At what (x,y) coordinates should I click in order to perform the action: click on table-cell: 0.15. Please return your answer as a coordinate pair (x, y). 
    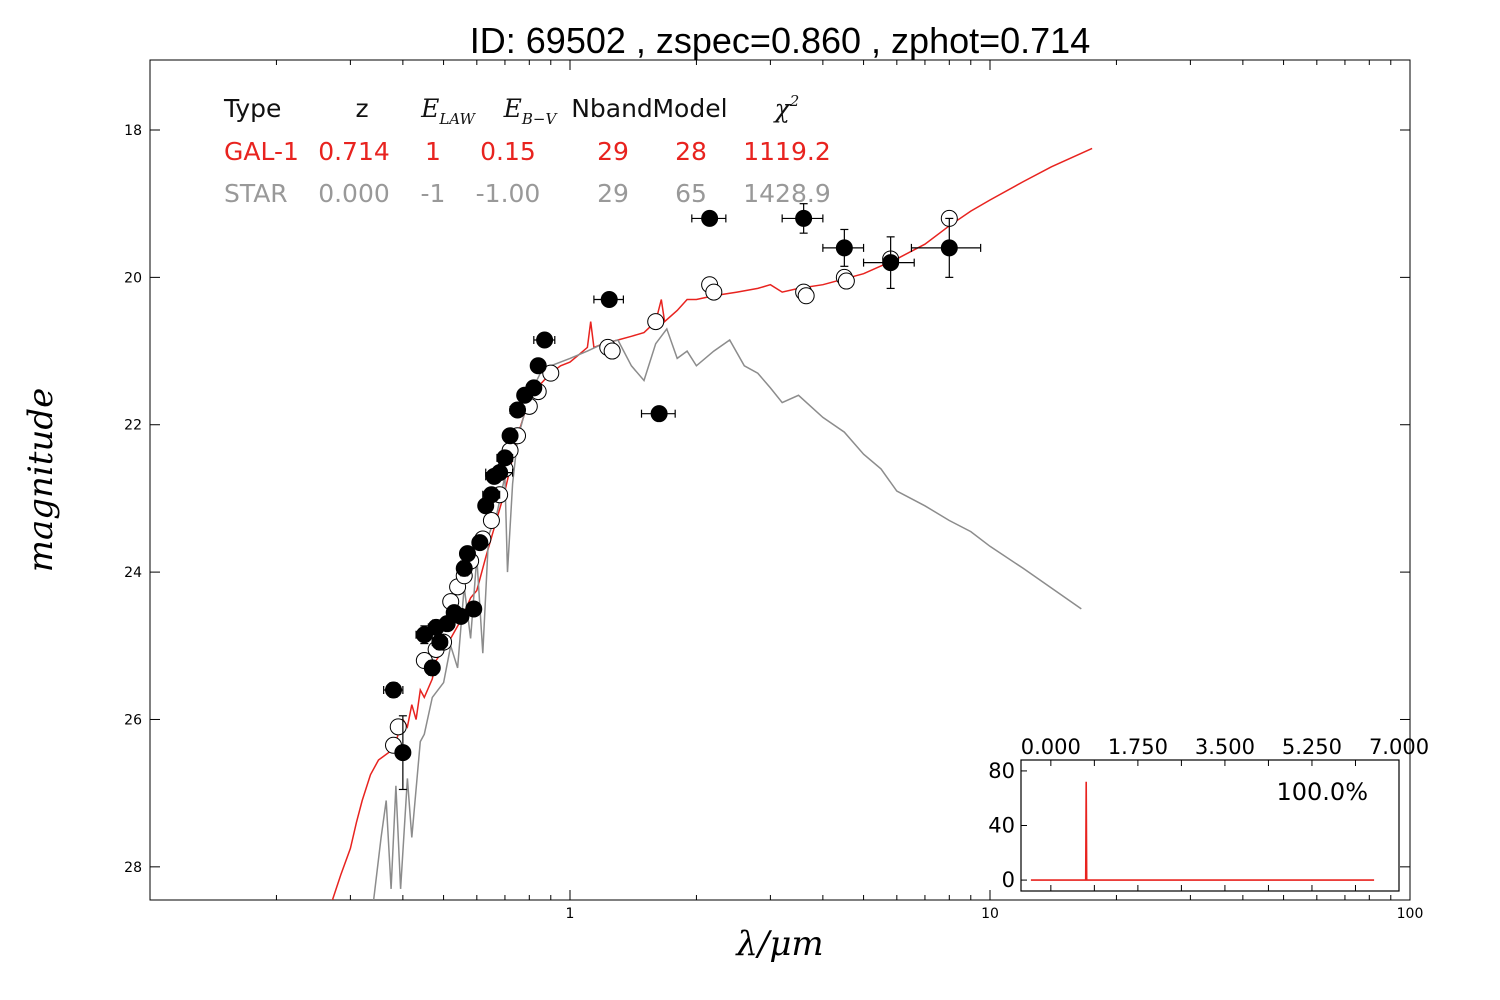
    Looking at the image, I should click on (508, 151).